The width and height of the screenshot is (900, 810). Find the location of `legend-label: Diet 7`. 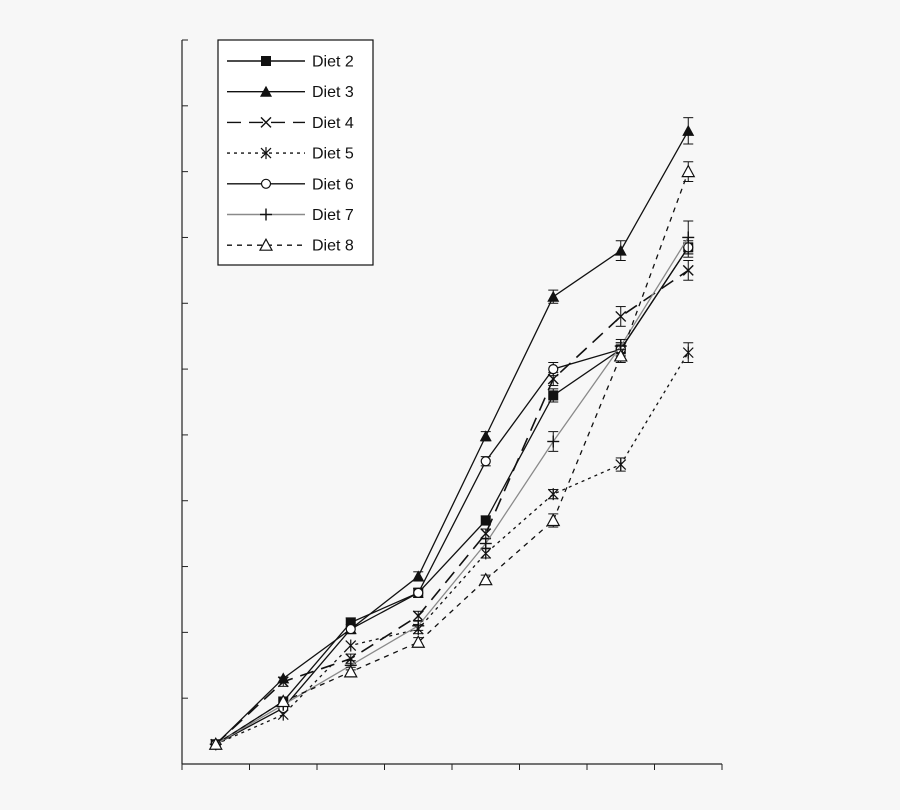

legend-label: Diet 7 is located at coordinates (333, 215).